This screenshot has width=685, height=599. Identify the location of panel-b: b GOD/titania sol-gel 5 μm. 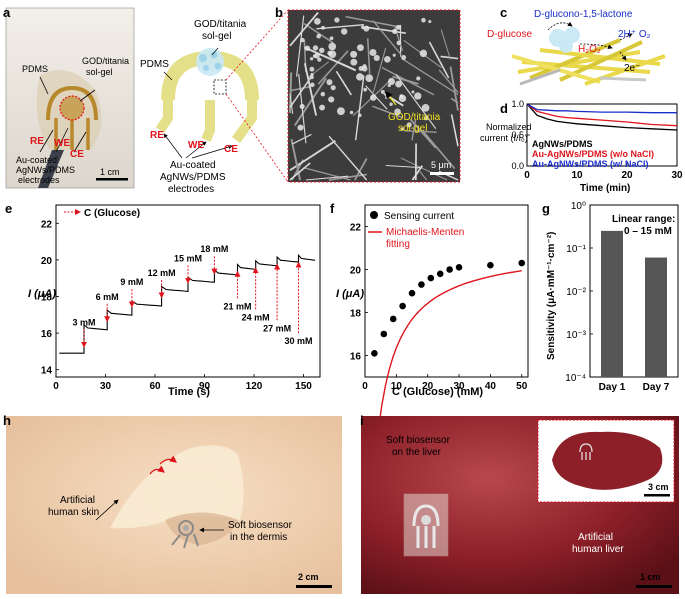
(368, 94).